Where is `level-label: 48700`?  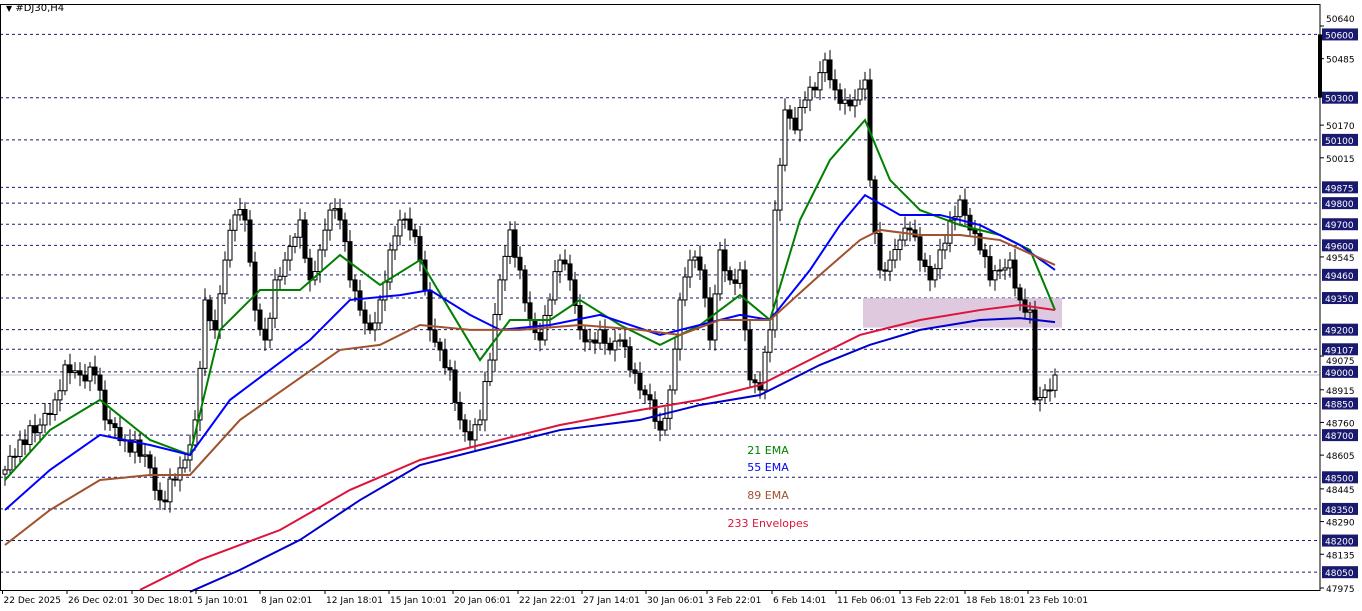
level-label: 48700 is located at coordinates (1339, 437).